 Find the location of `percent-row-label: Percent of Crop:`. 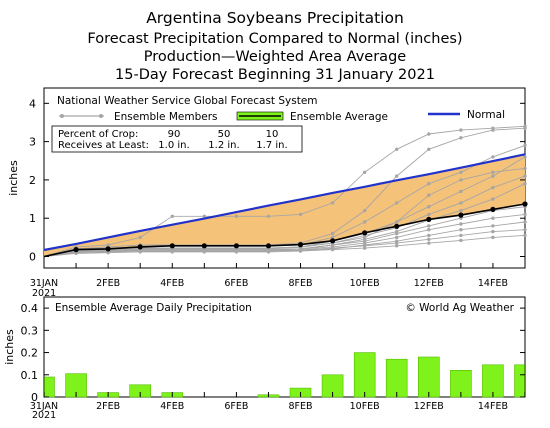

percent-row-label: Percent of Crop: is located at coordinates (98, 134).